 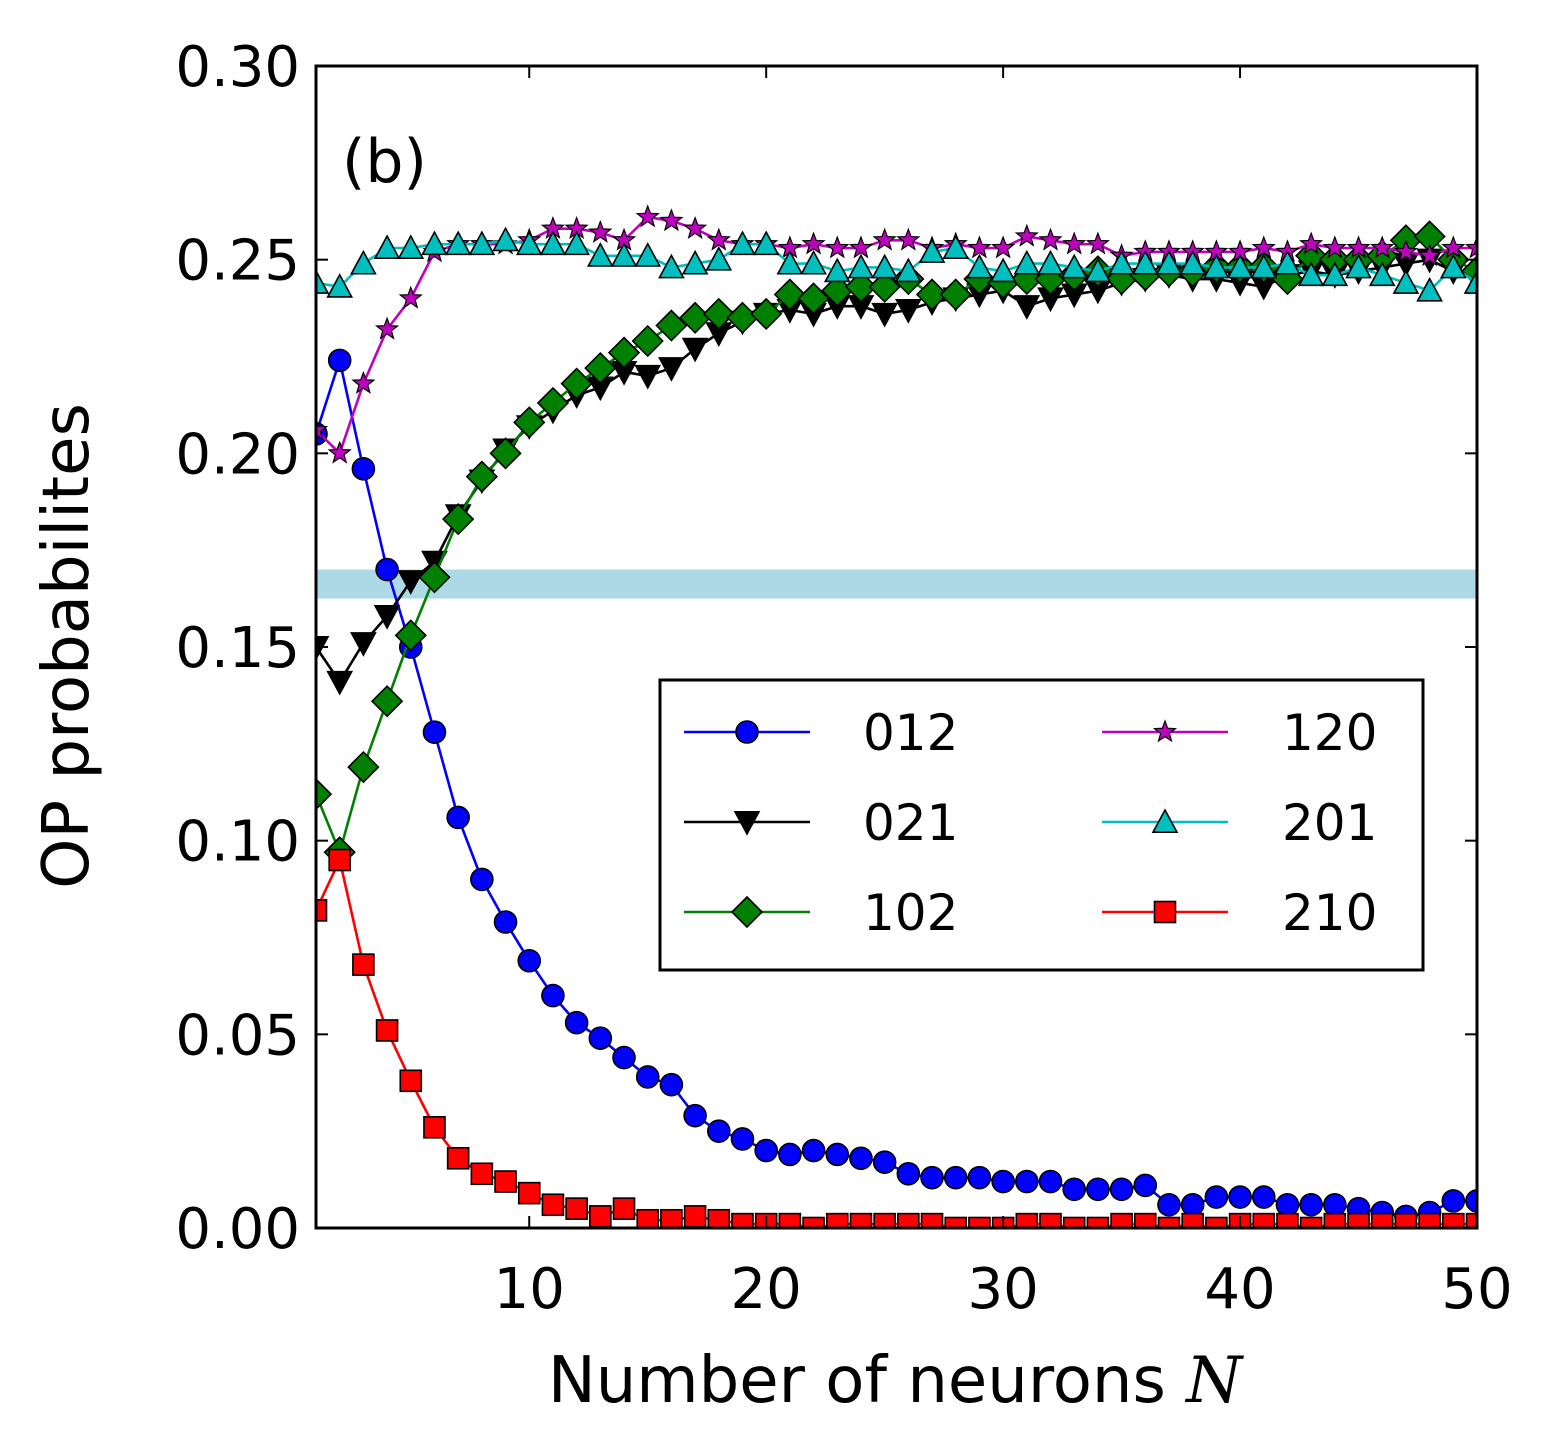 What do you see at coordinates (1239, 733) in the screenshot?
I see `legend-item-120: 120` at bounding box center [1239, 733].